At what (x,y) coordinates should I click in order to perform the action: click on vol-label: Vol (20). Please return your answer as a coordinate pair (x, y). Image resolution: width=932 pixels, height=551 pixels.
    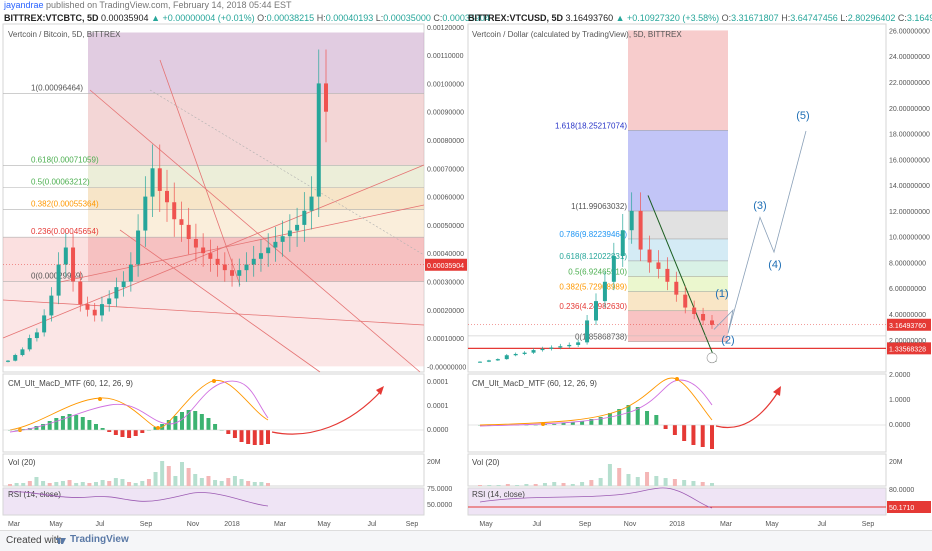
    Looking at the image, I should click on (486, 462).